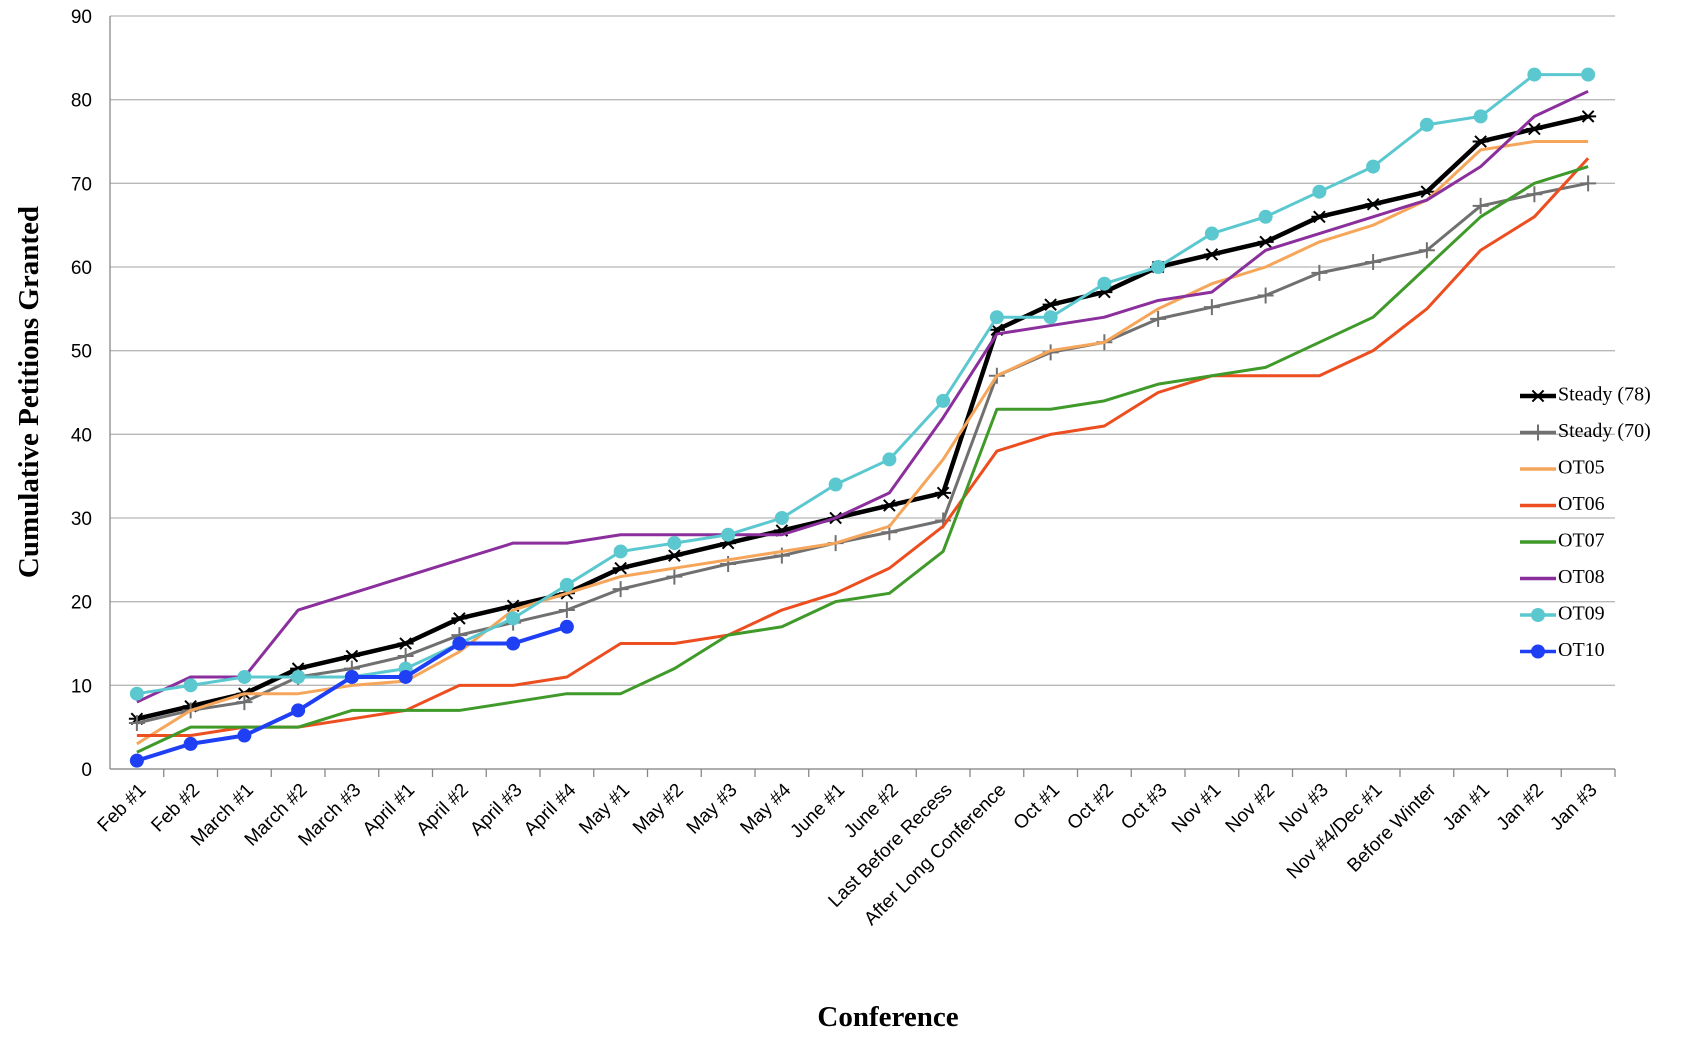 This screenshot has height=1041, width=1688. What do you see at coordinates (887, 1017) in the screenshot?
I see `x-axis-title: Conference` at bounding box center [887, 1017].